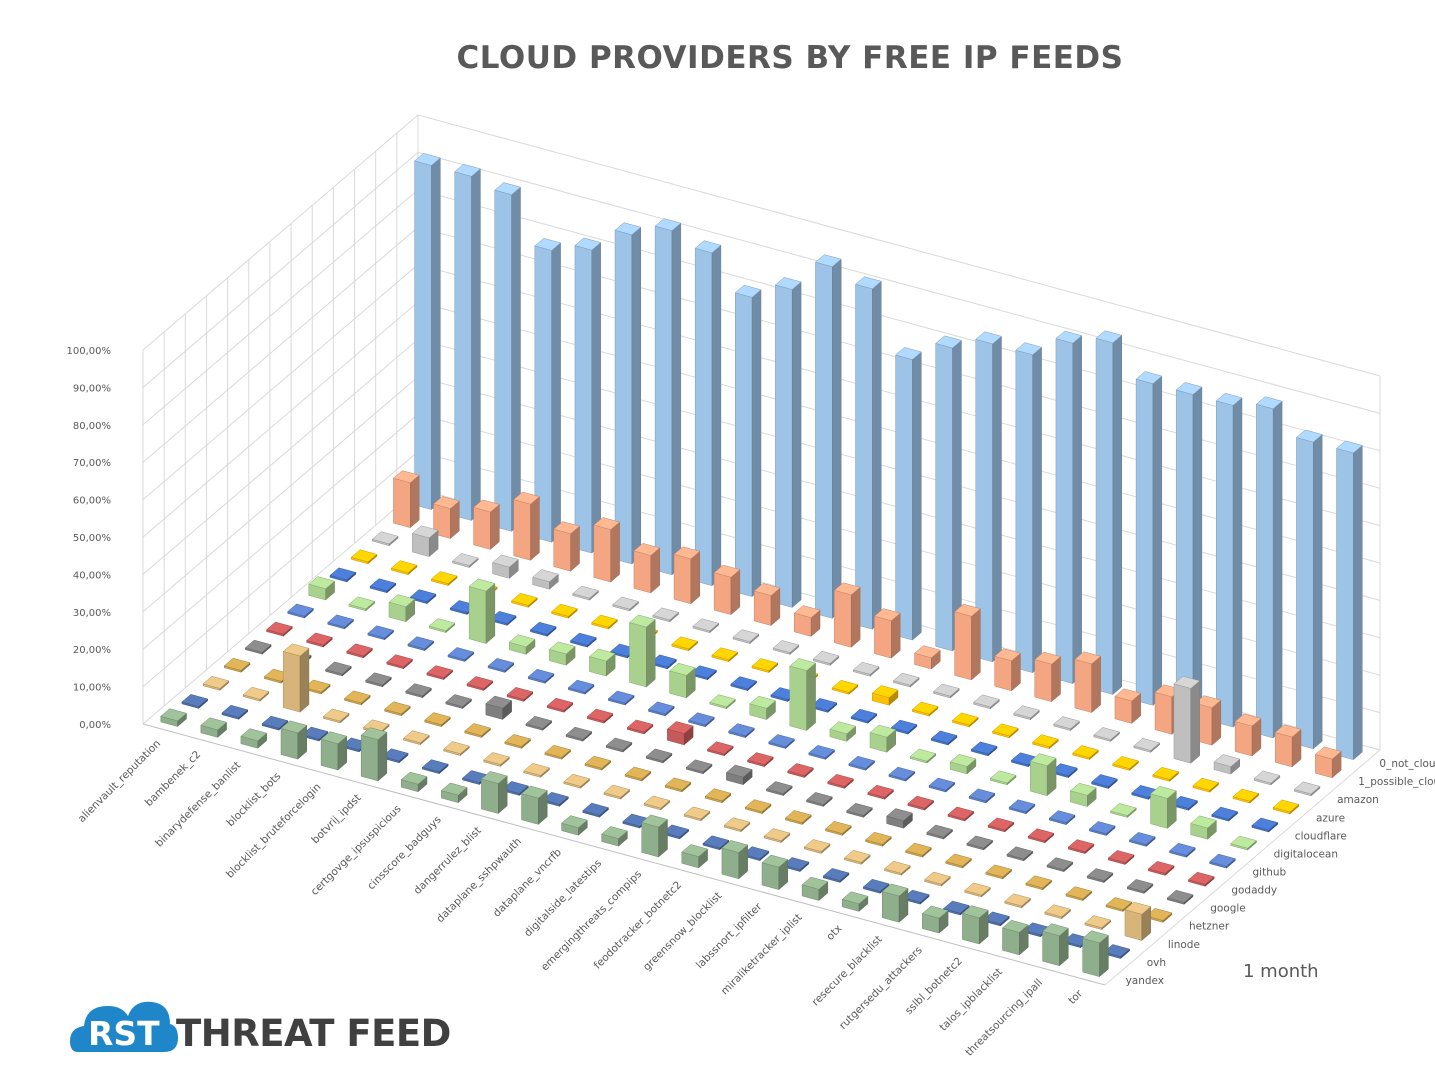  Describe the element at coordinates (895, 903) in the screenshot. I see `bar-yandex-resecure_blacklist` at that location.